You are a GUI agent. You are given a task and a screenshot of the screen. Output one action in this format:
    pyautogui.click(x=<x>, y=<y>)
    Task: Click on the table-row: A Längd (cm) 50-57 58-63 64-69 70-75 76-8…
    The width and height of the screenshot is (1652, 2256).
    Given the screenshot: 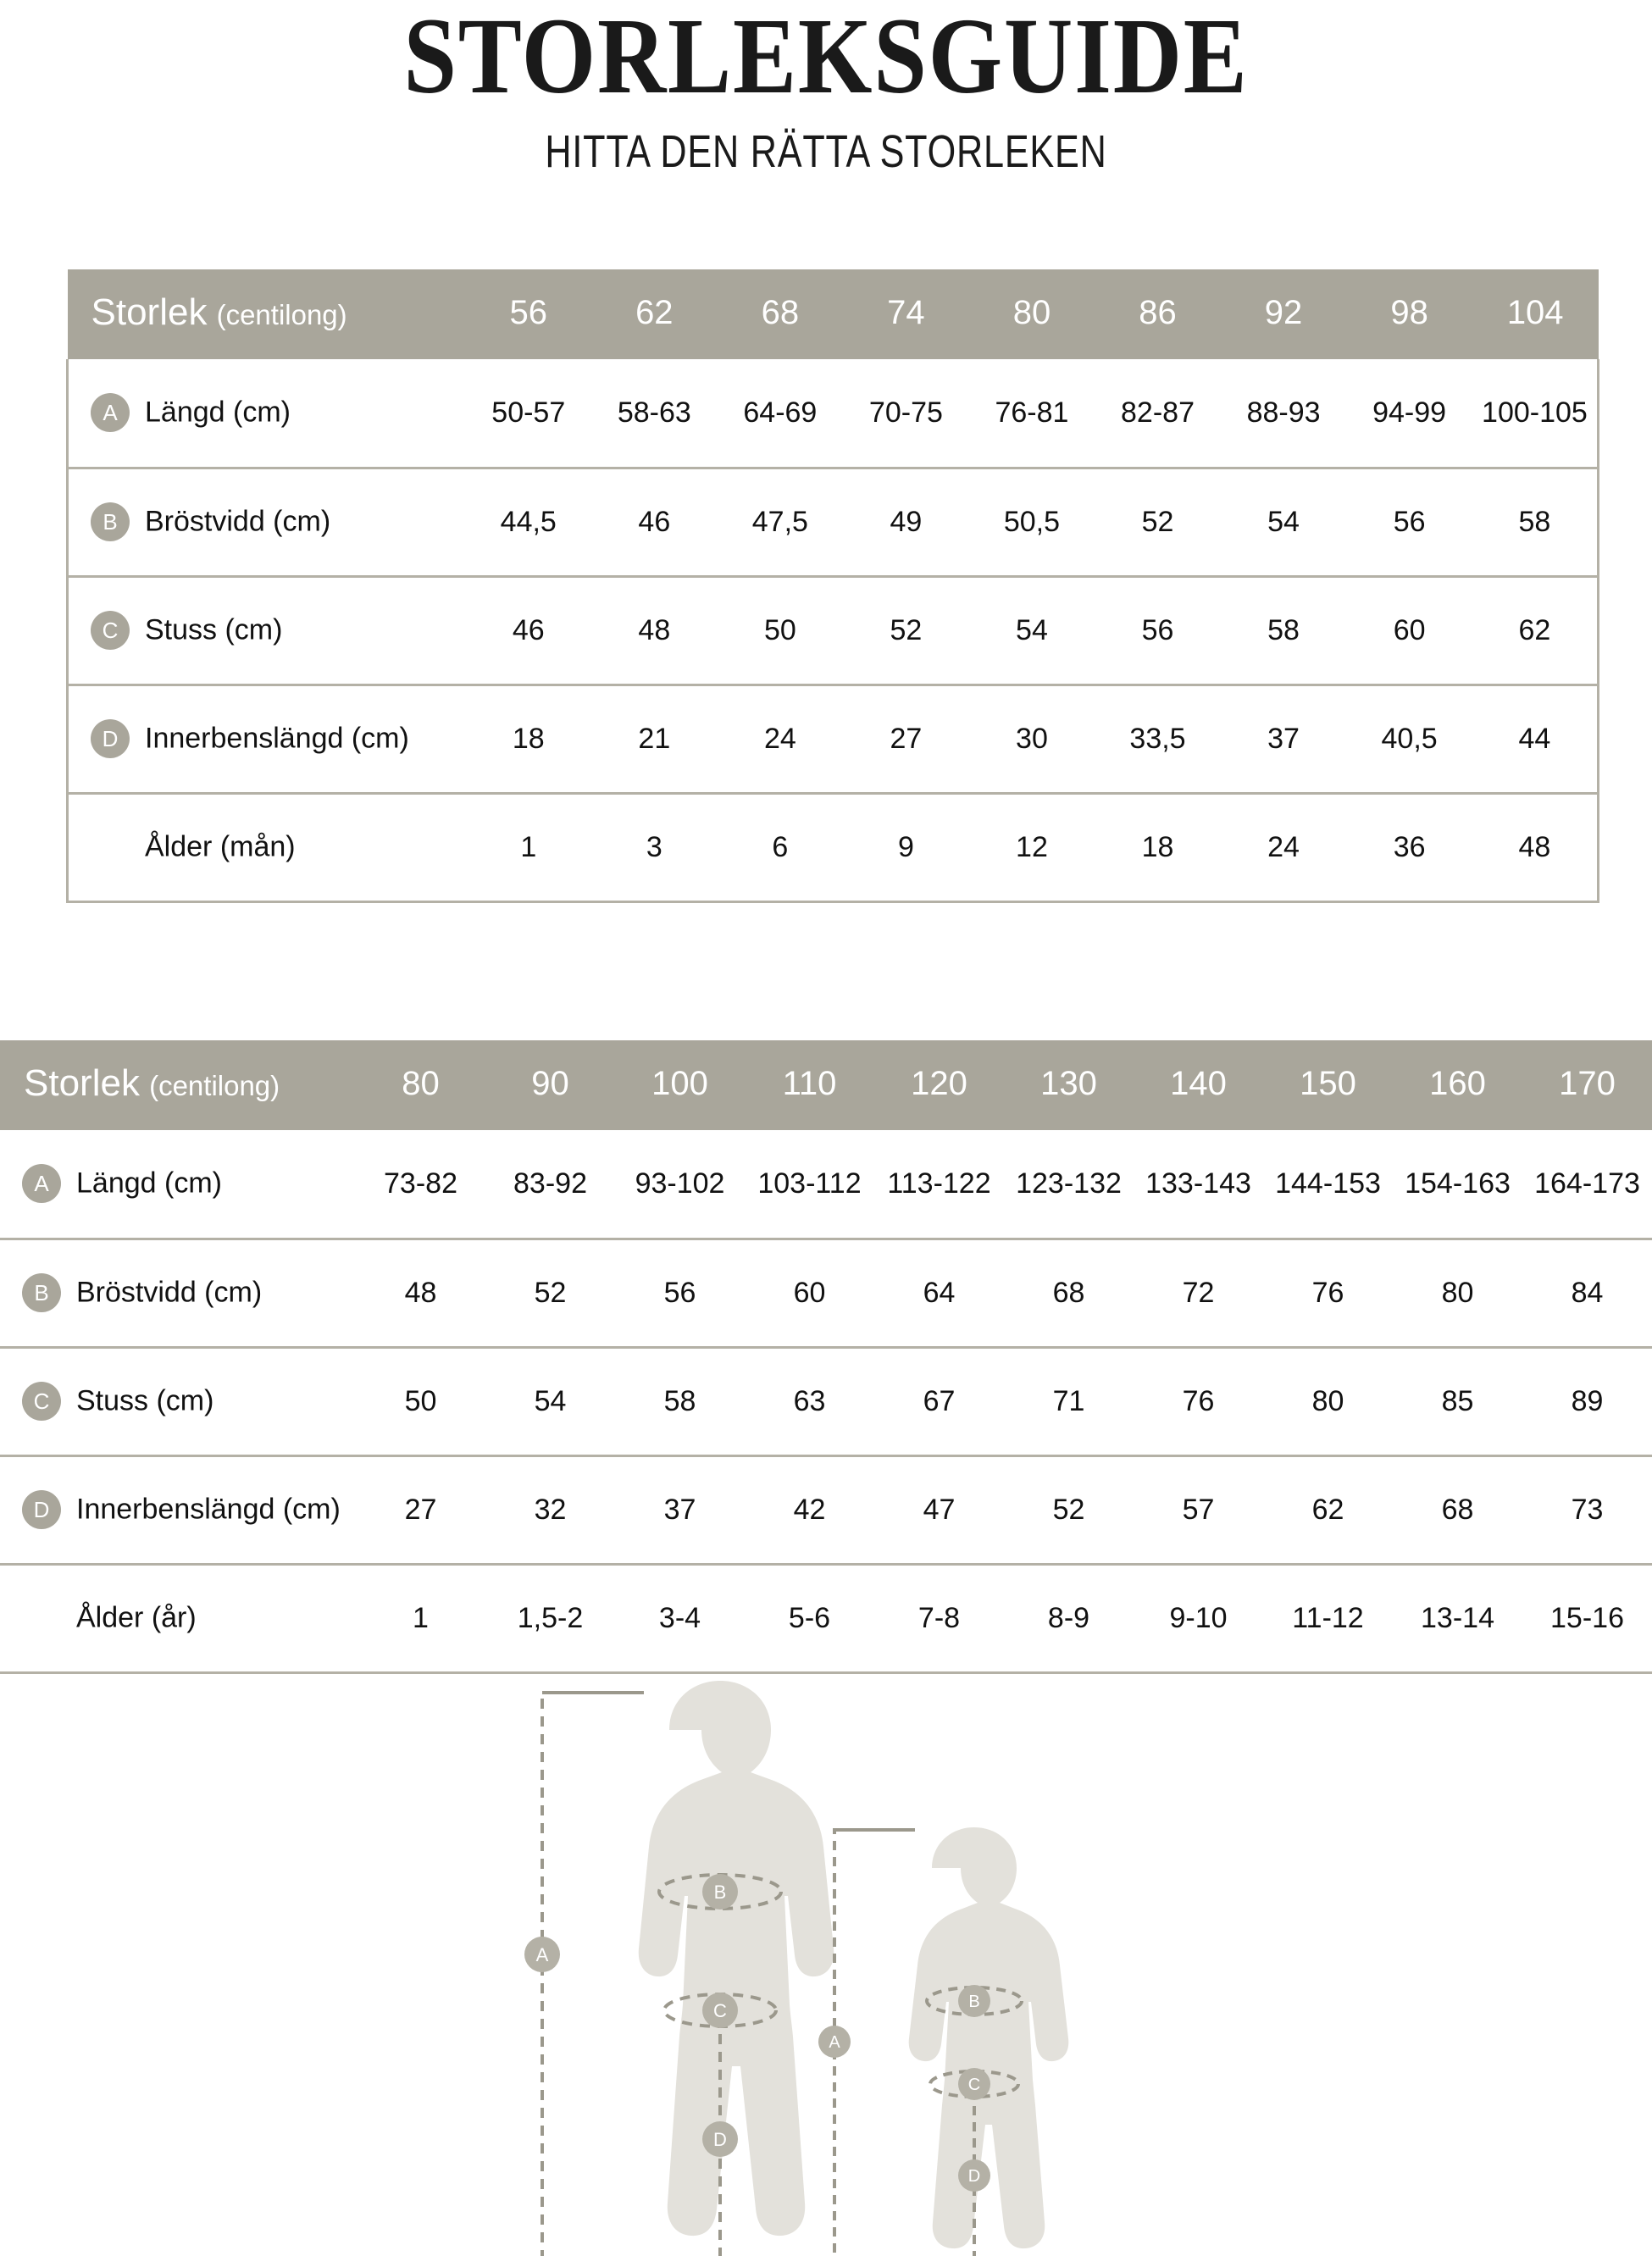 What is the action you would take?
    pyautogui.click(x=832, y=414)
    